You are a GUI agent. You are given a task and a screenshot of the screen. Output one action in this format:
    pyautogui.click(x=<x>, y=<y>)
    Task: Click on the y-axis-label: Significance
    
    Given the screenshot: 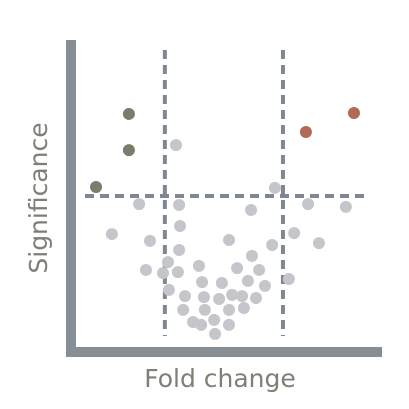 What is the action you would take?
    pyautogui.click(x=38, y=197)
    